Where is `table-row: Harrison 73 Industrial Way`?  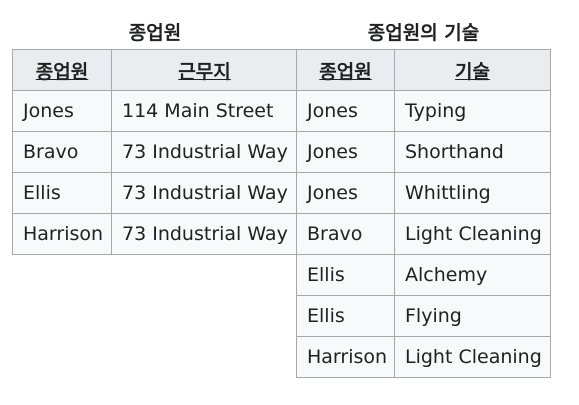 table-row: Harrison 73 Industrial Way is located at coordinates (155, 234).